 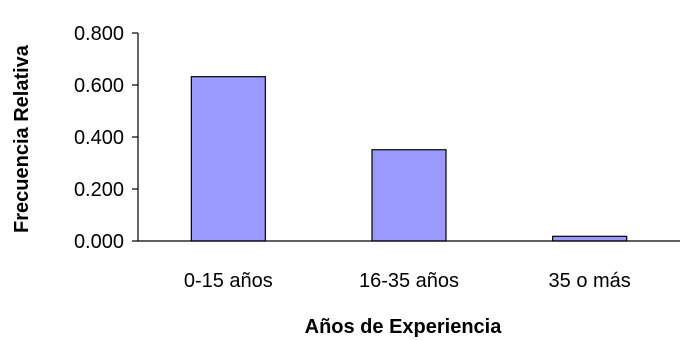 I want to click on y-tick-label: 0.600, so click(x=99, y=86).